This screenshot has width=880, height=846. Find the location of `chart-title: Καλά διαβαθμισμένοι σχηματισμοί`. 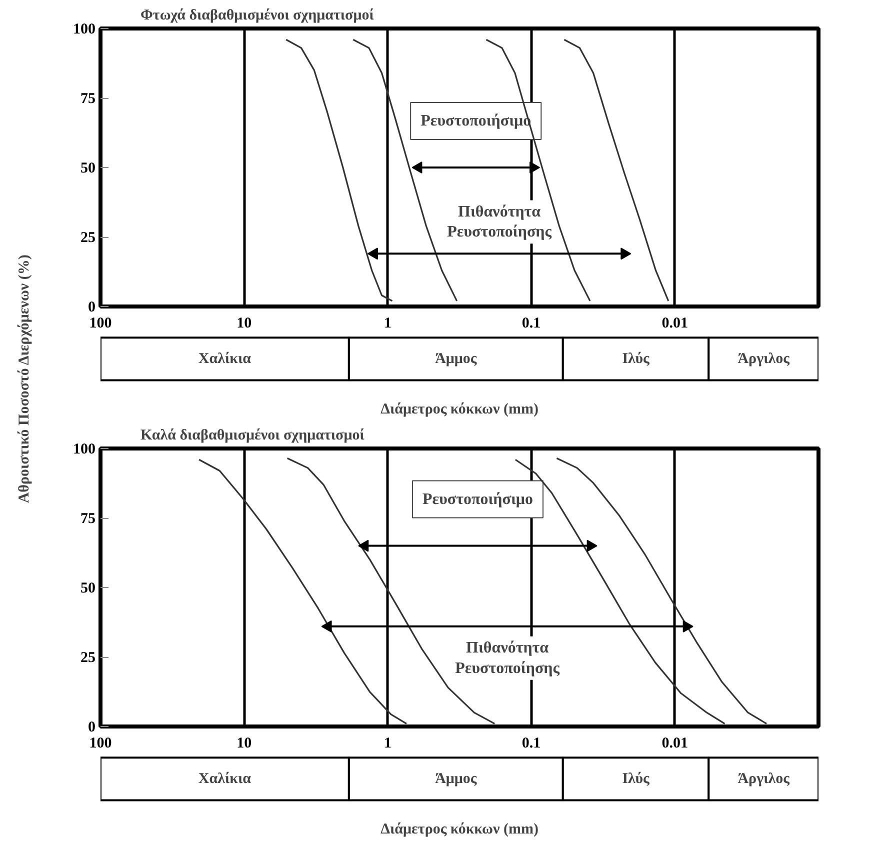

chart-title: Καλά διαβαθμισμένοι σχηματισμοί is located at coordinates (252, 436).